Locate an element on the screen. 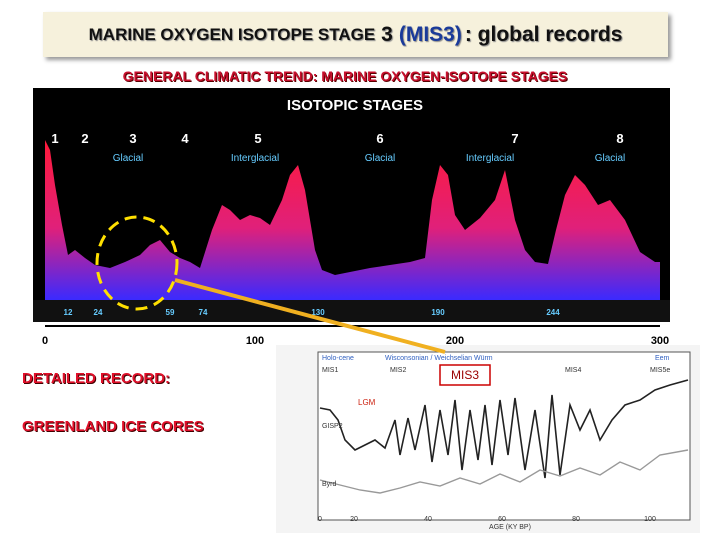  stage-number: 3 is located at coordinates (132, 138).